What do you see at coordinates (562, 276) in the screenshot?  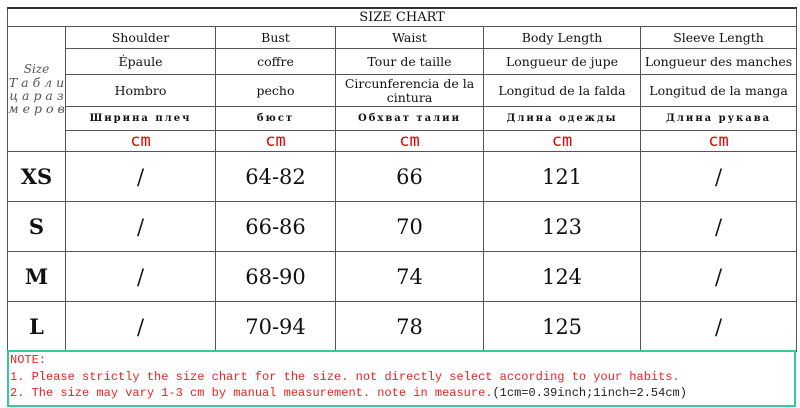 I see `value-cell: 124` at bounding box center [562, 276].